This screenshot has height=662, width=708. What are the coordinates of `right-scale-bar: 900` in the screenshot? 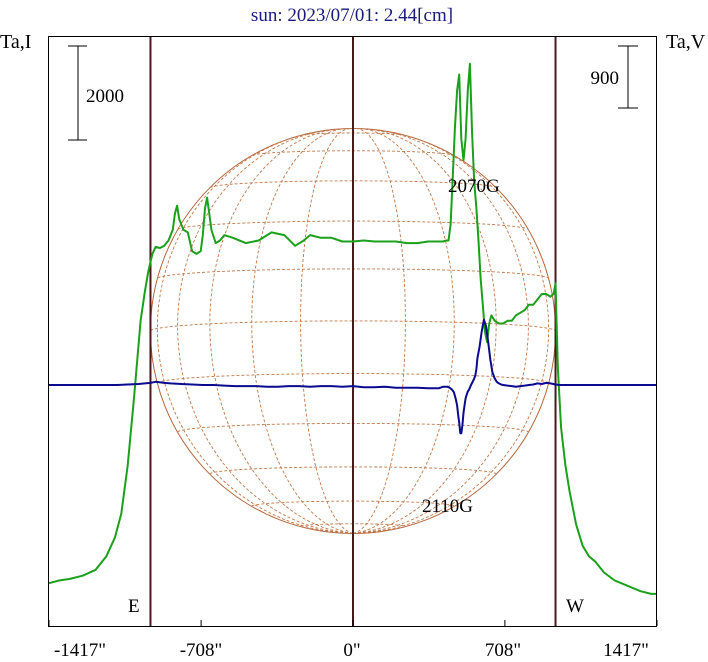 It's located at (614, 77).